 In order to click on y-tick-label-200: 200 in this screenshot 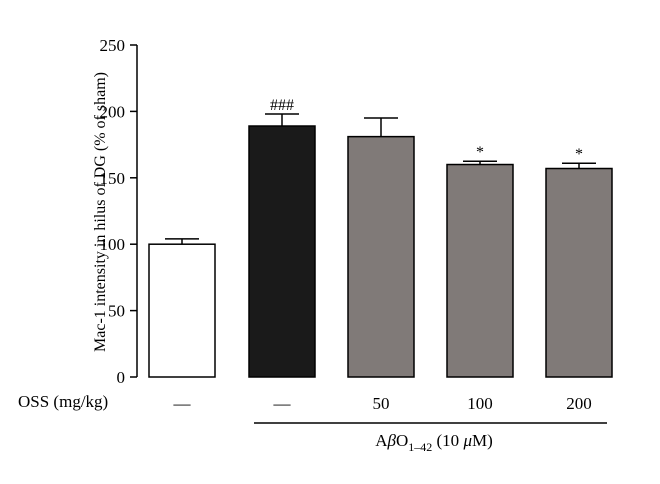, I will do `click(113, 111)`.